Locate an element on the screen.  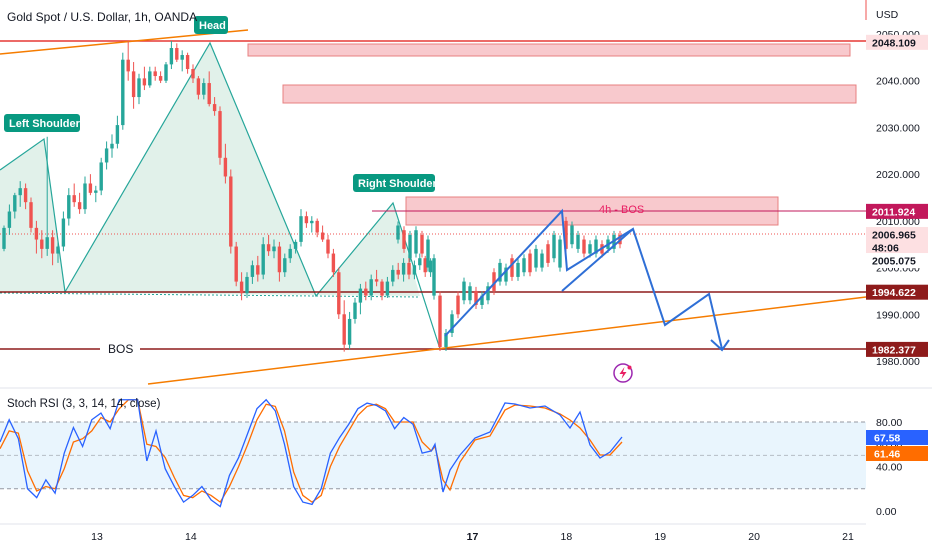
head-label-bg is located at coordinates (211, 25).